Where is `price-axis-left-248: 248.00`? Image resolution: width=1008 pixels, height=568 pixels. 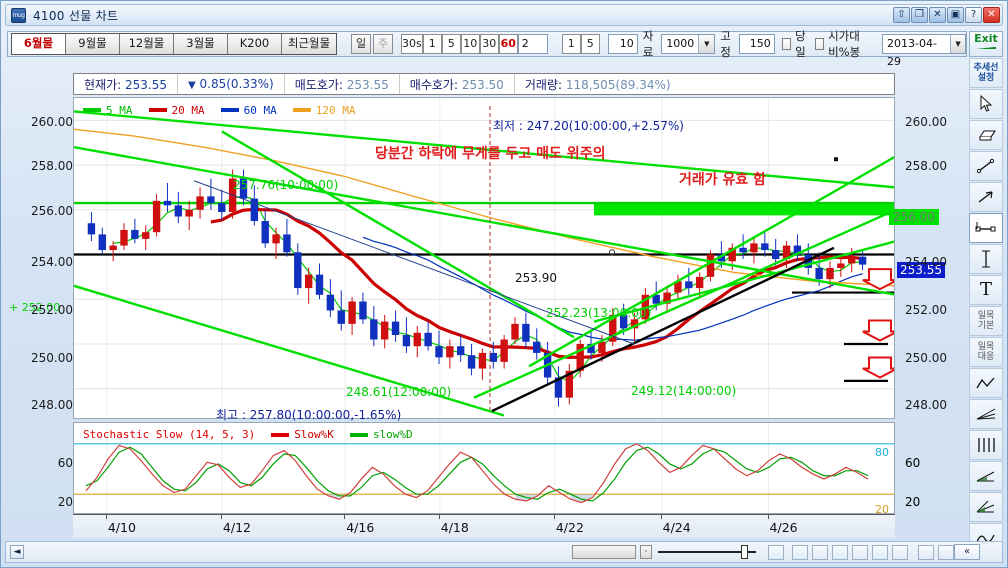
price-axis-left-248: 248.00 is located at coordinates (52, 405).